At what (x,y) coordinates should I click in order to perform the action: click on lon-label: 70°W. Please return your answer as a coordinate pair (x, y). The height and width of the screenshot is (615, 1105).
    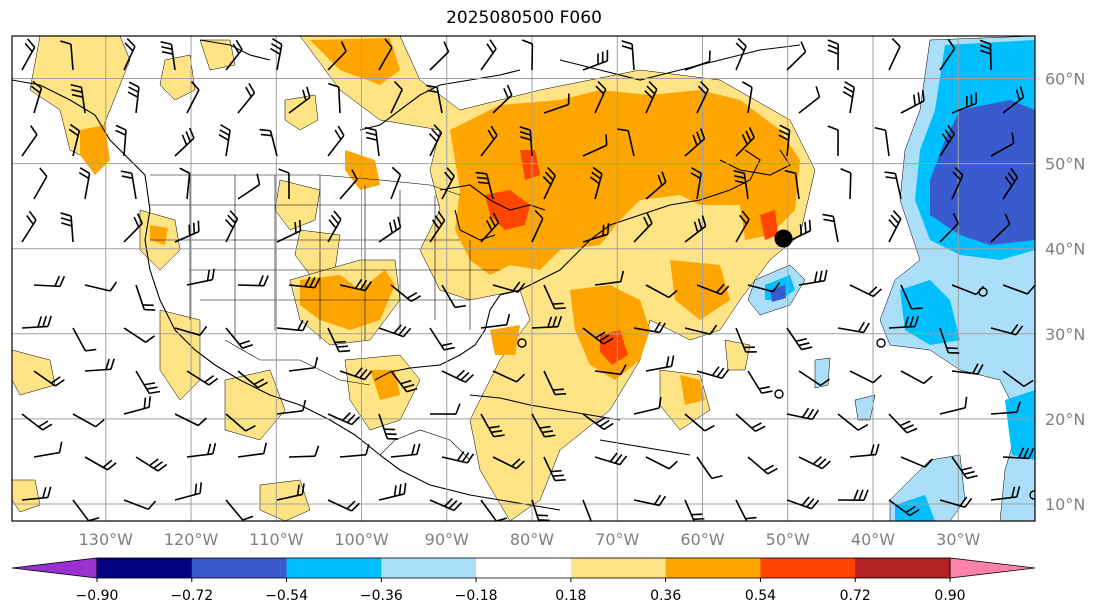
    Looking at the image, I should click on (617, 539).